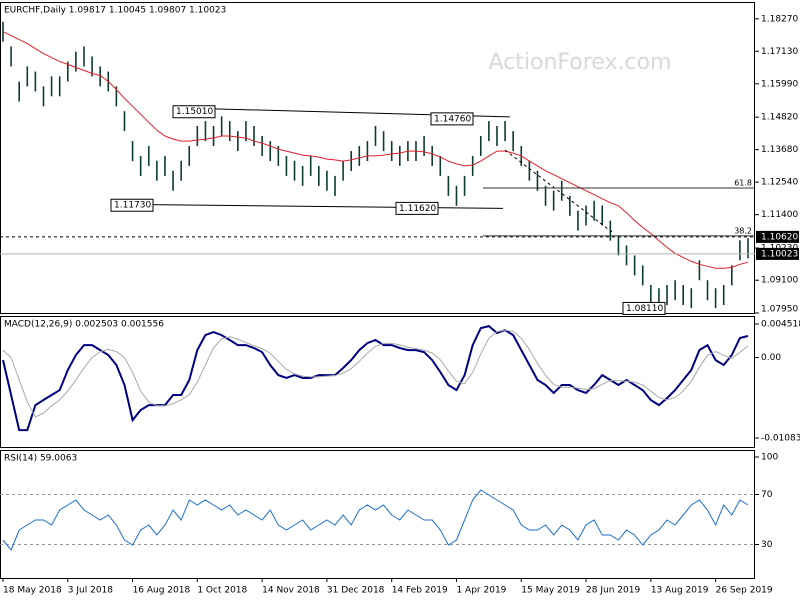 The width and height of the screenshot is (800, 604). What do you see at coordinates (743, 230) in the screenshot?
I see `fib-label: 38.2` at bounding box center [743, 230].